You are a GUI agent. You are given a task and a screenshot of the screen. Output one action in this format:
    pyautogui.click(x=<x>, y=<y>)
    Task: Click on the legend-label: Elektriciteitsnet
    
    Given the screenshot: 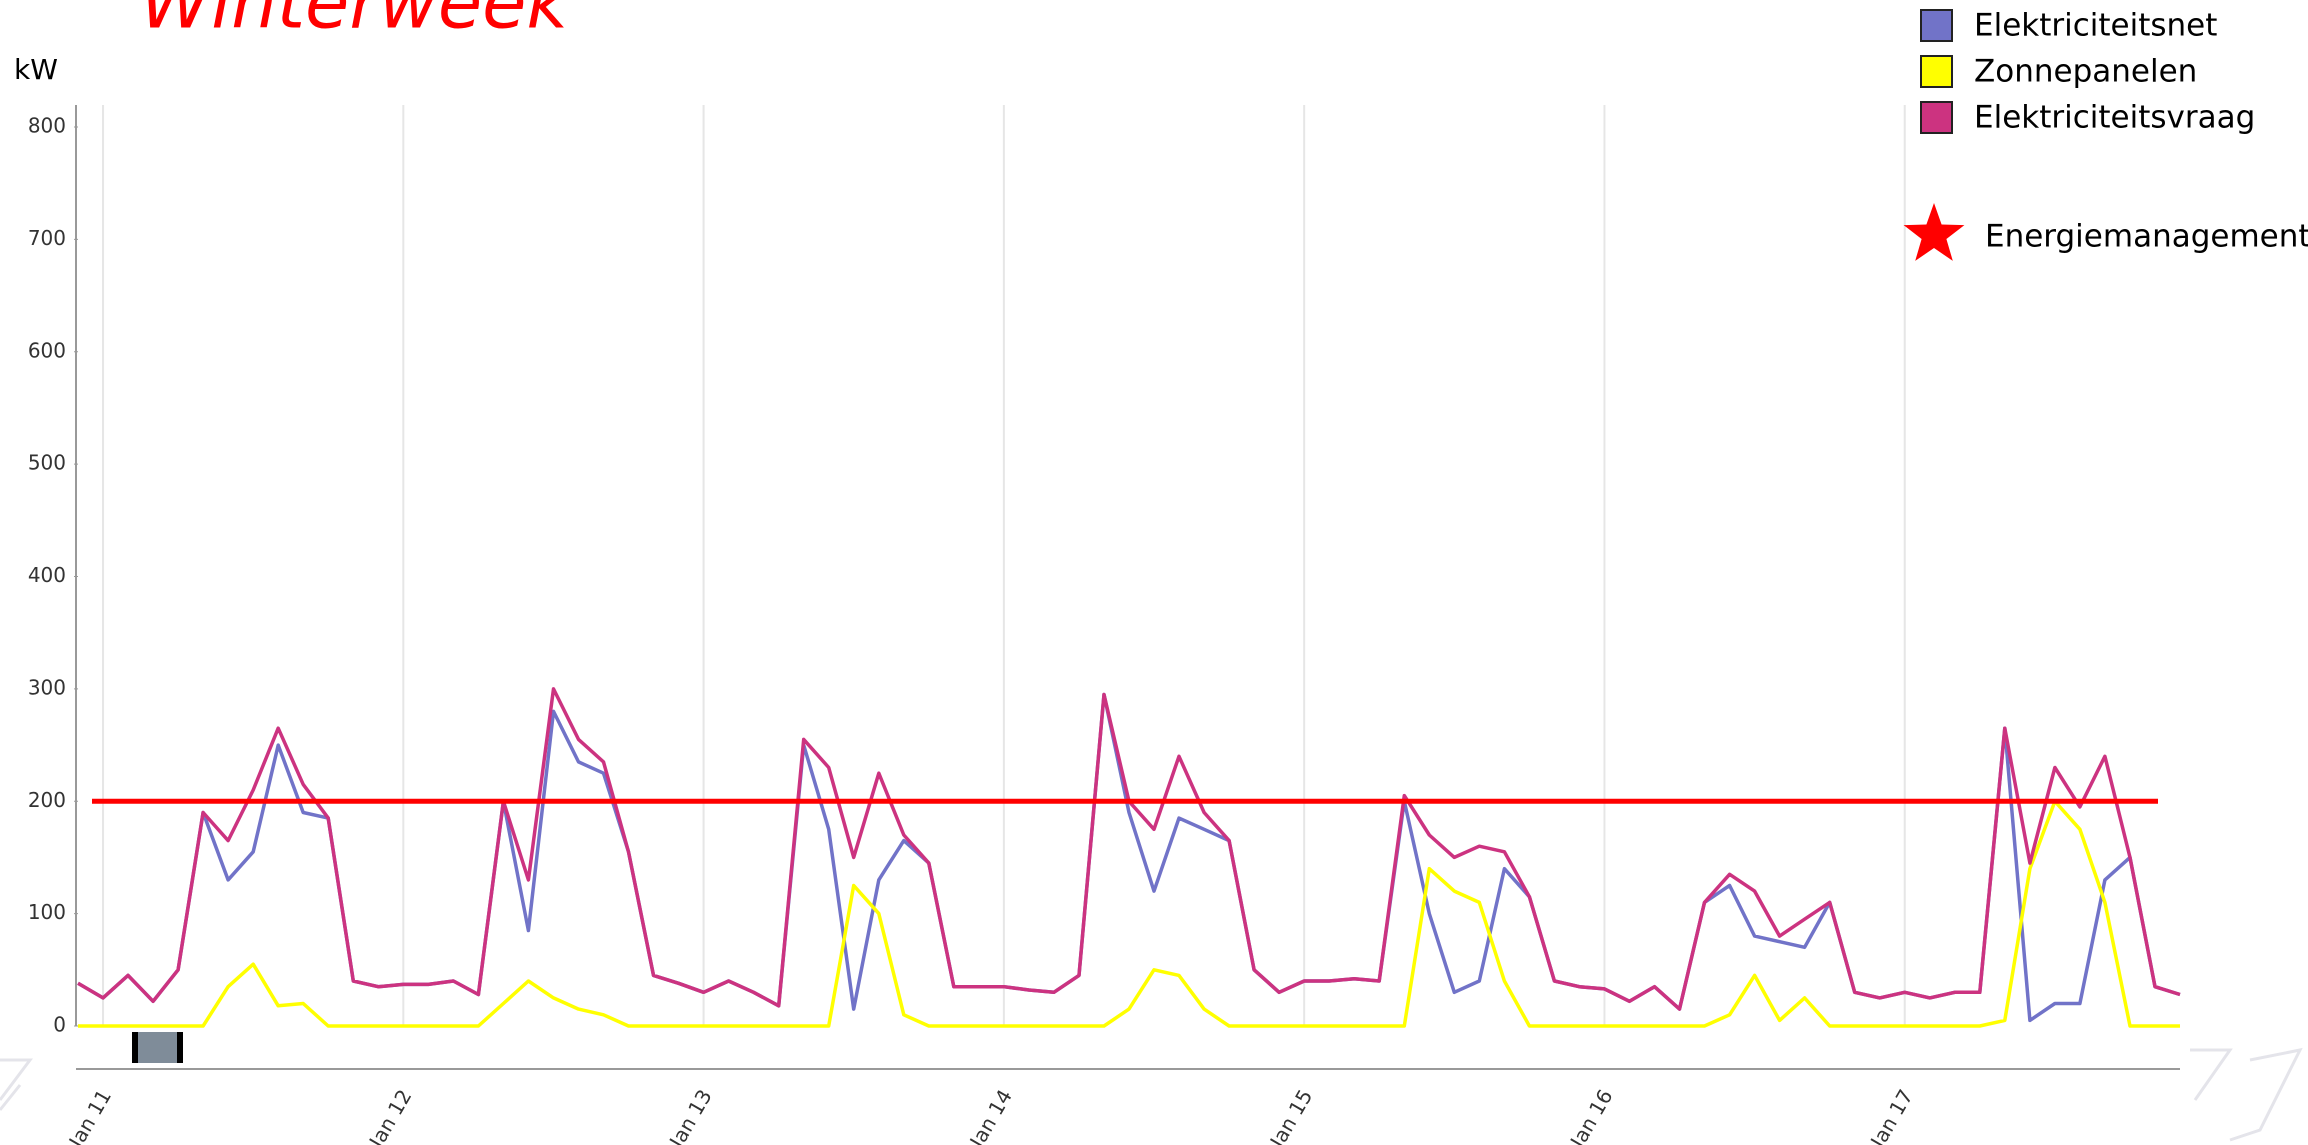 What is the action you would take?
    pyautogui.click(x=2095, y=26)
    